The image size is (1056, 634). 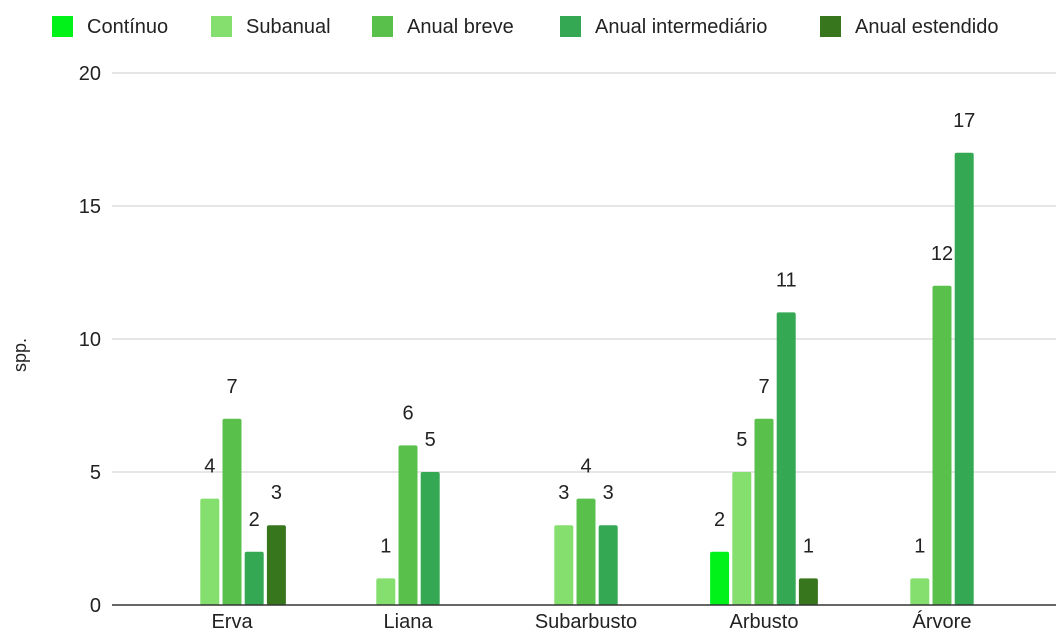 What do you see at coordinates (127, 27) in the screenshot?
I see `legend-label: Contínuo` at bounding box center [127, 27].